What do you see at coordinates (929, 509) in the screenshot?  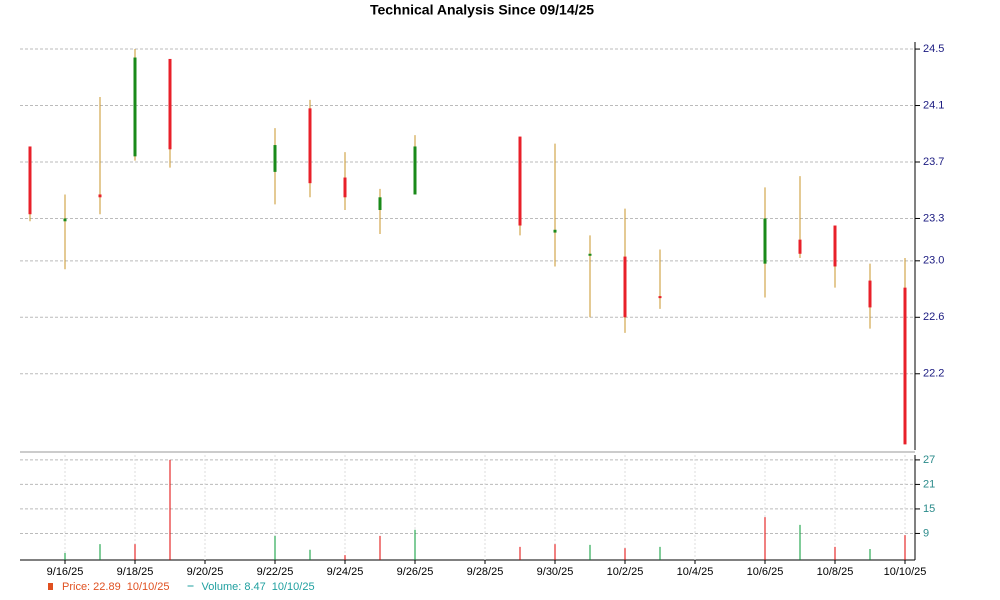 I see `volume-tick-label: 15` at bounding box center [929, 509].